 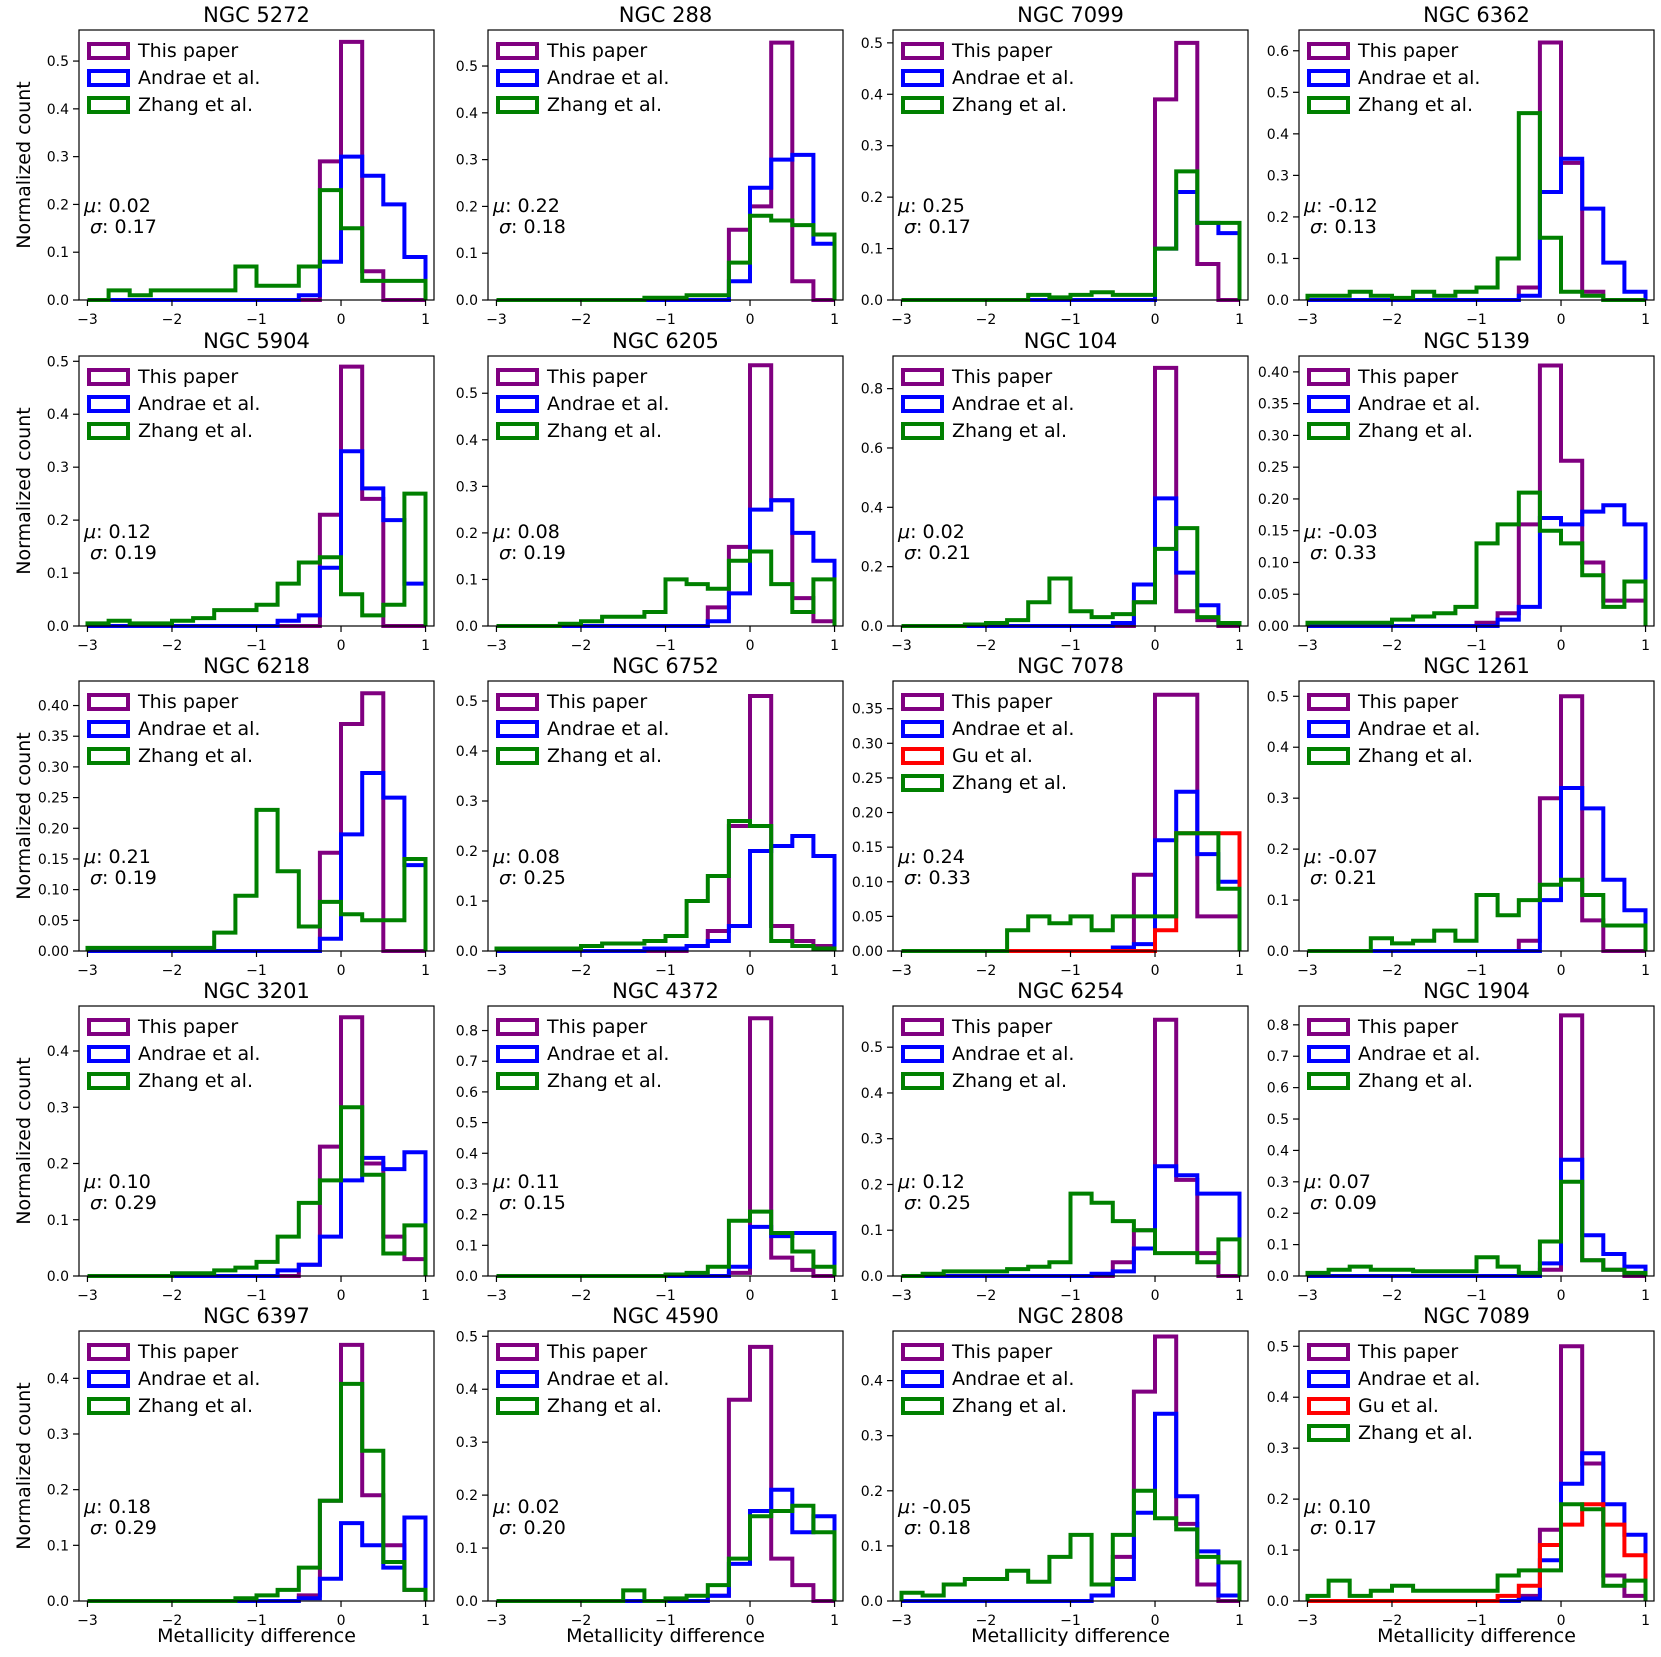 I want to click on sigma-value: σ: 0.25, so click(x=532, y=878).